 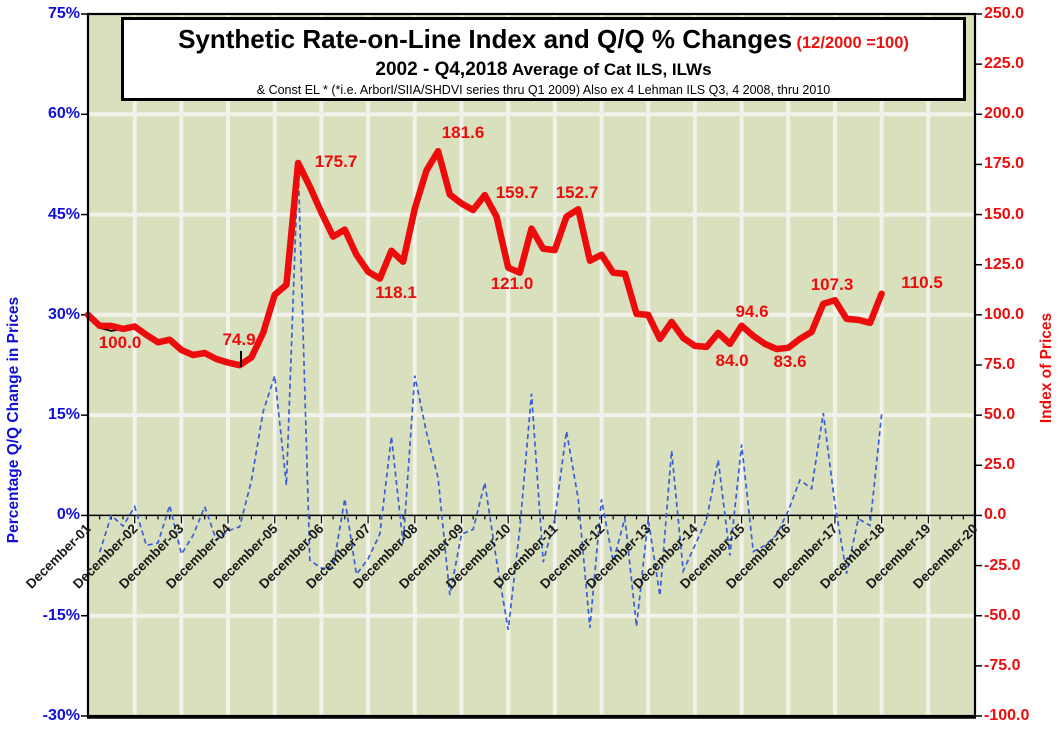 What do you see at coordinates (13, 420) in the screenshot?
I see `y-axis-left-title: Percentage Q/Q Change in Prices` at bounding box center [13, 420].